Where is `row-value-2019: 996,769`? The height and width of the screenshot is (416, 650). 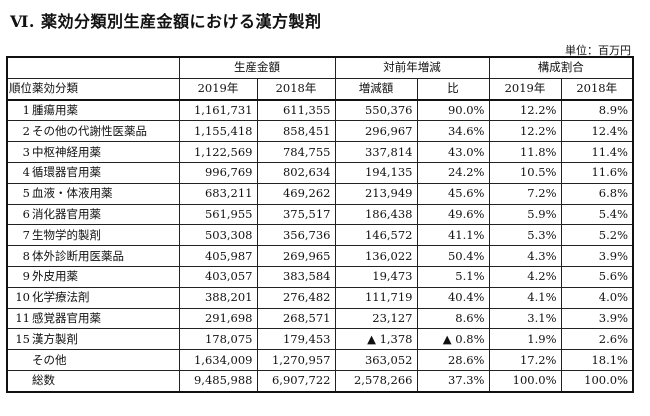 row-value-2019: 996,769 is located at coordinates (218, 172).